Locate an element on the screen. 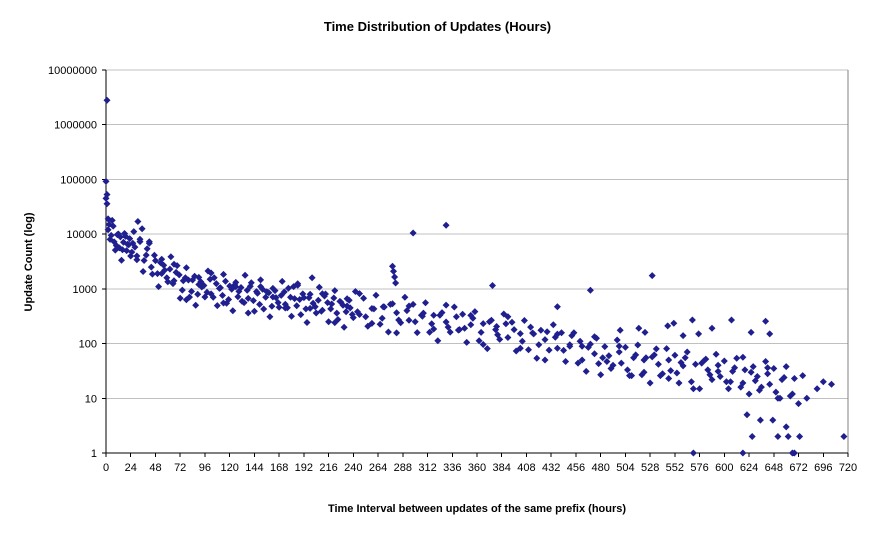  svg-text: 456 is located at coordinates (576, 468).